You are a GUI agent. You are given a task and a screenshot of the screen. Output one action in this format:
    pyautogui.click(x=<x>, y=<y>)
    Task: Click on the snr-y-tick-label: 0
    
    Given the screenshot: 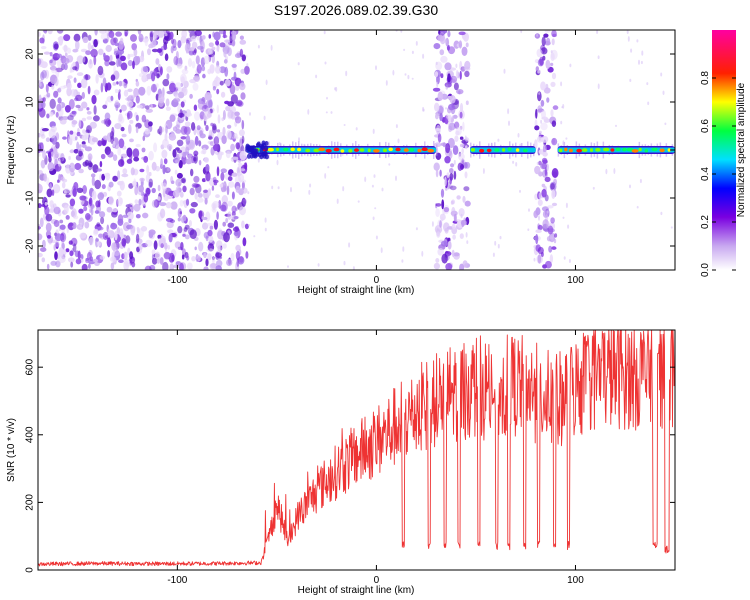 What is the action you would take?
    pyautogui.click(x=30, y=570)
    